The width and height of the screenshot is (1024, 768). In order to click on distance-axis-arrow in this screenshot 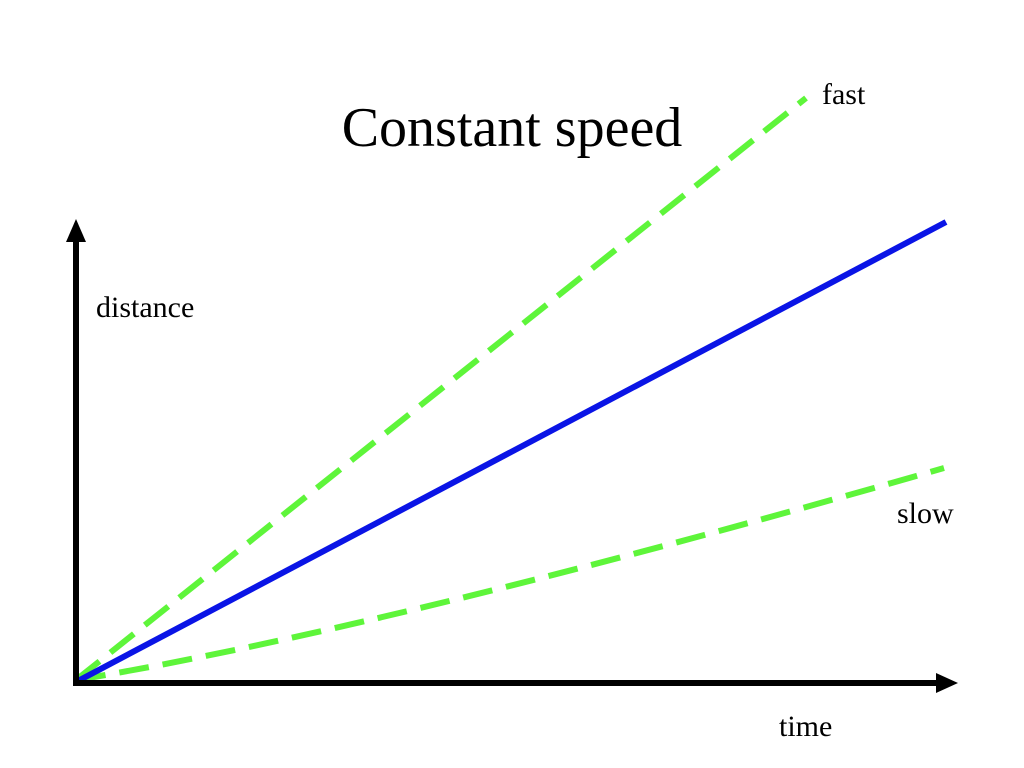, I will do `click(76, 230)`.